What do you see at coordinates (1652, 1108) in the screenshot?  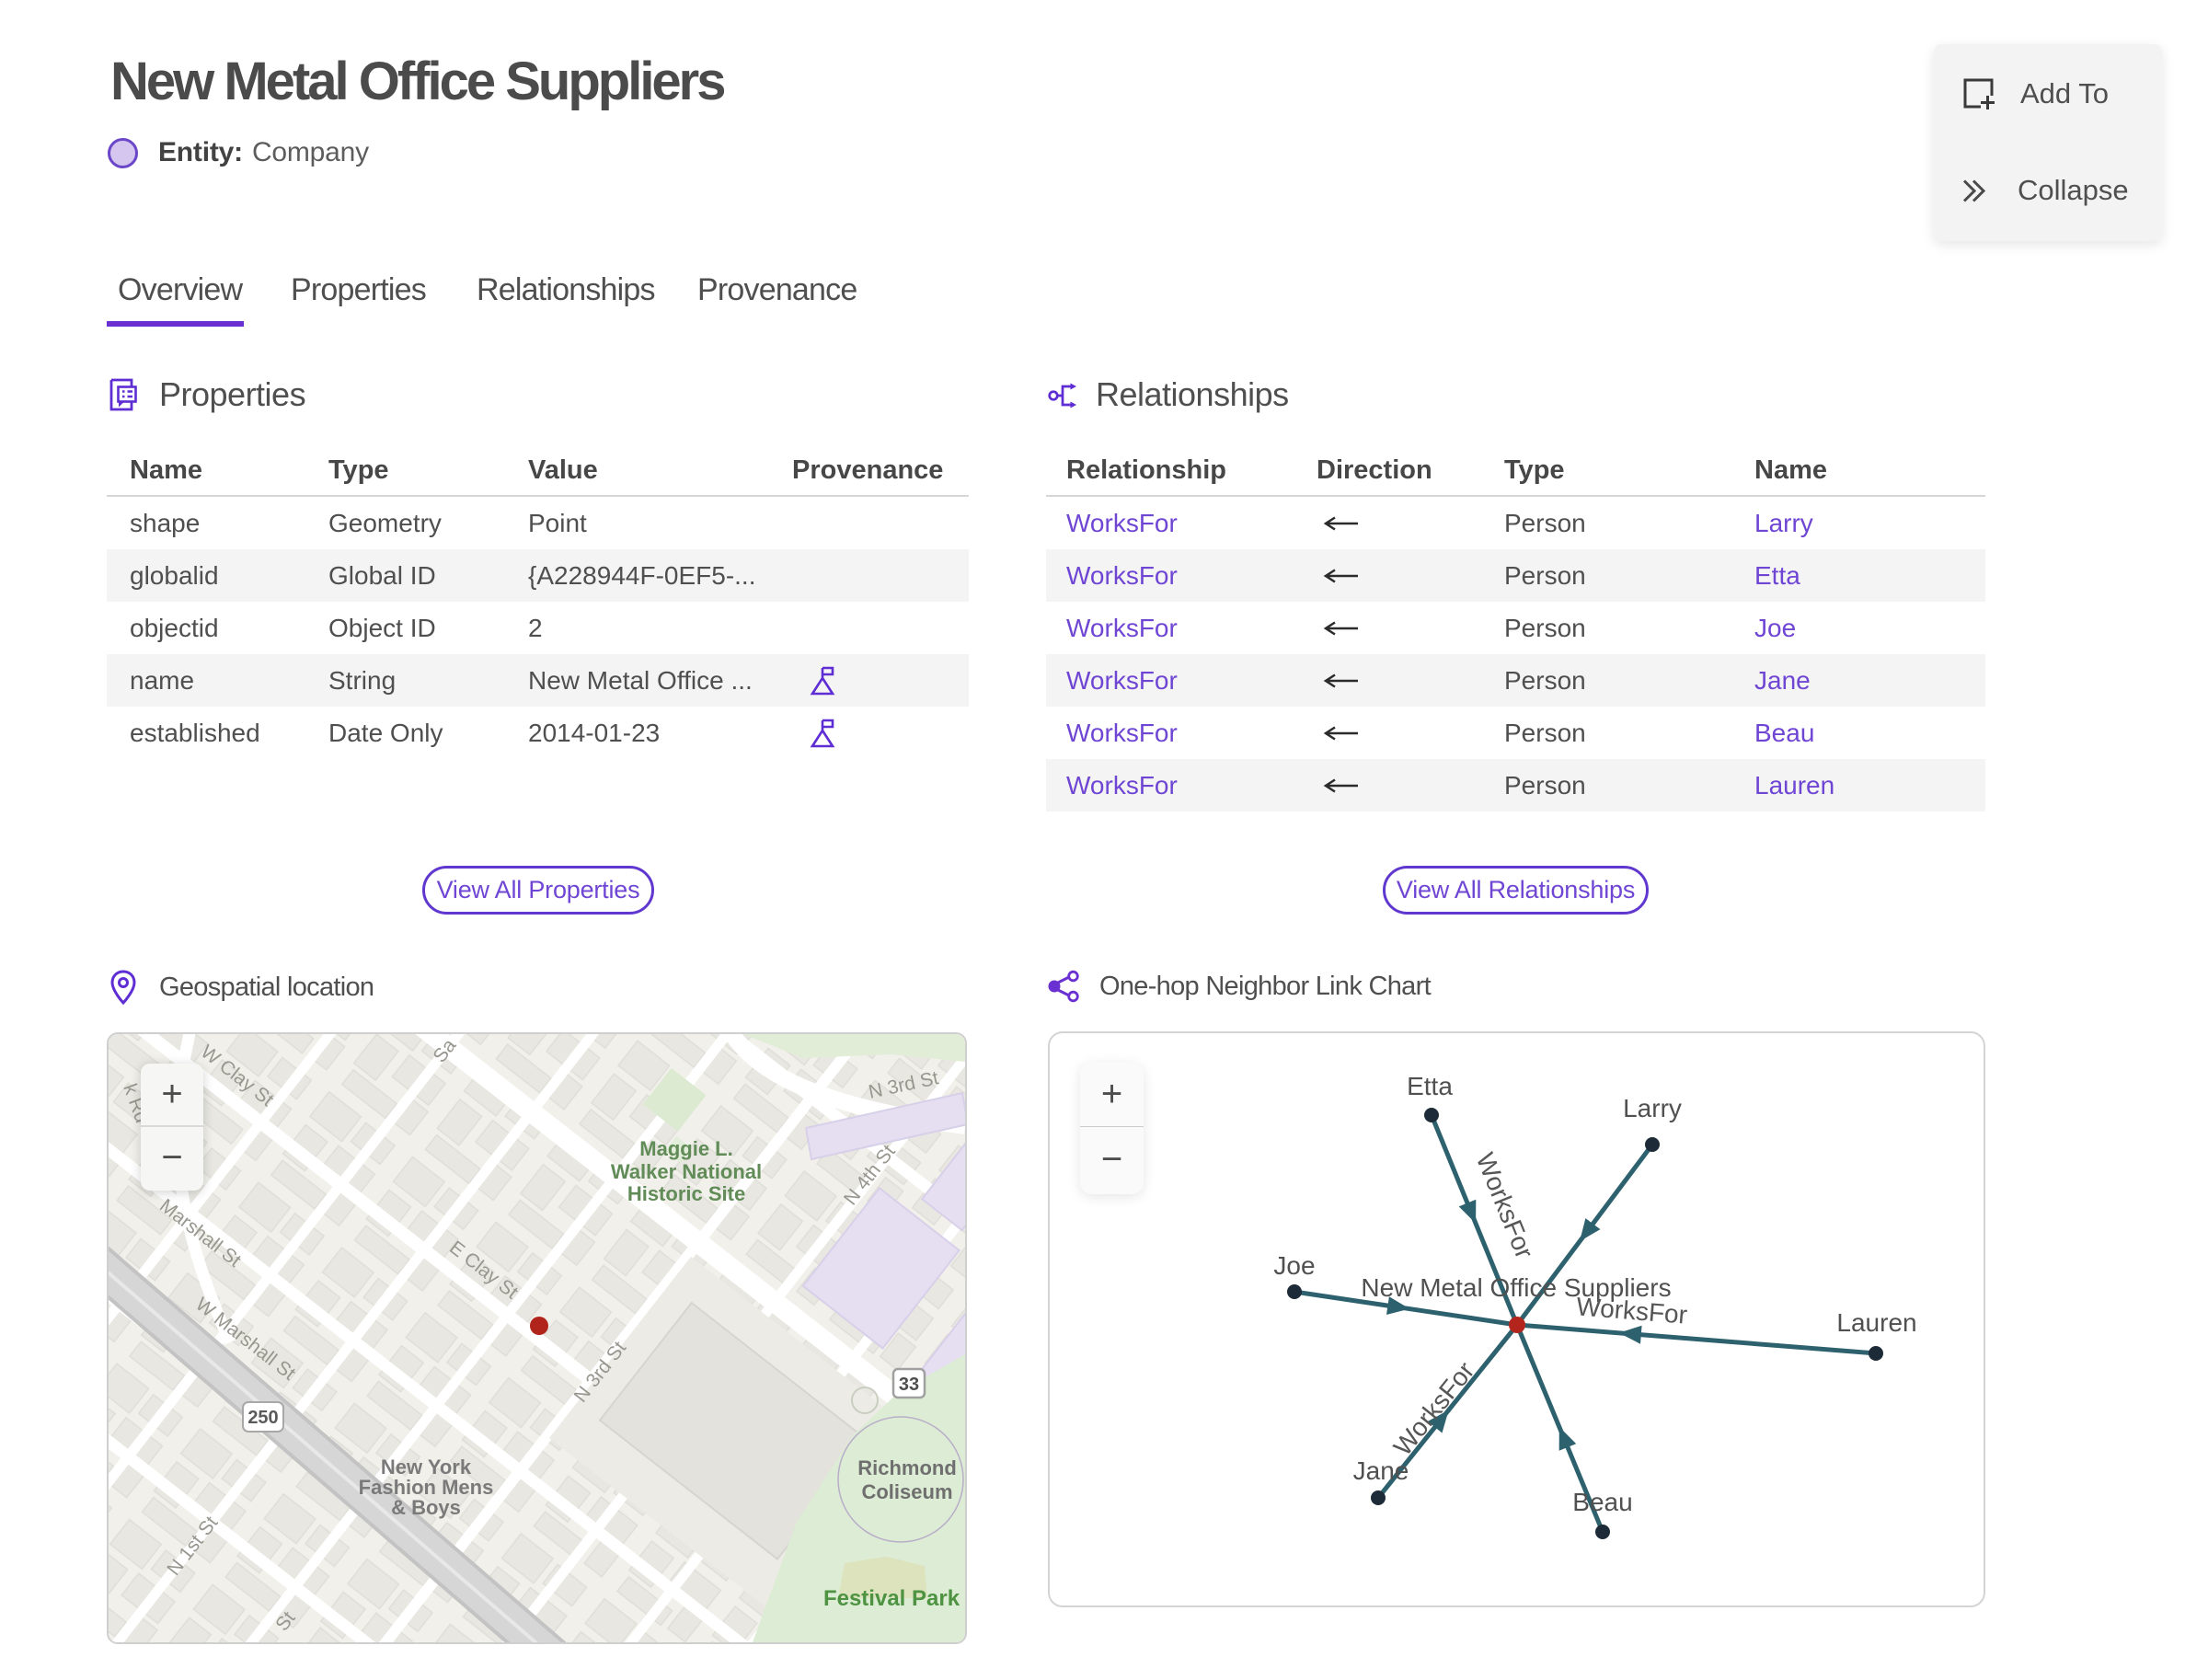 I see `svg-text: Larry` at bounding box center [1652, 1108].